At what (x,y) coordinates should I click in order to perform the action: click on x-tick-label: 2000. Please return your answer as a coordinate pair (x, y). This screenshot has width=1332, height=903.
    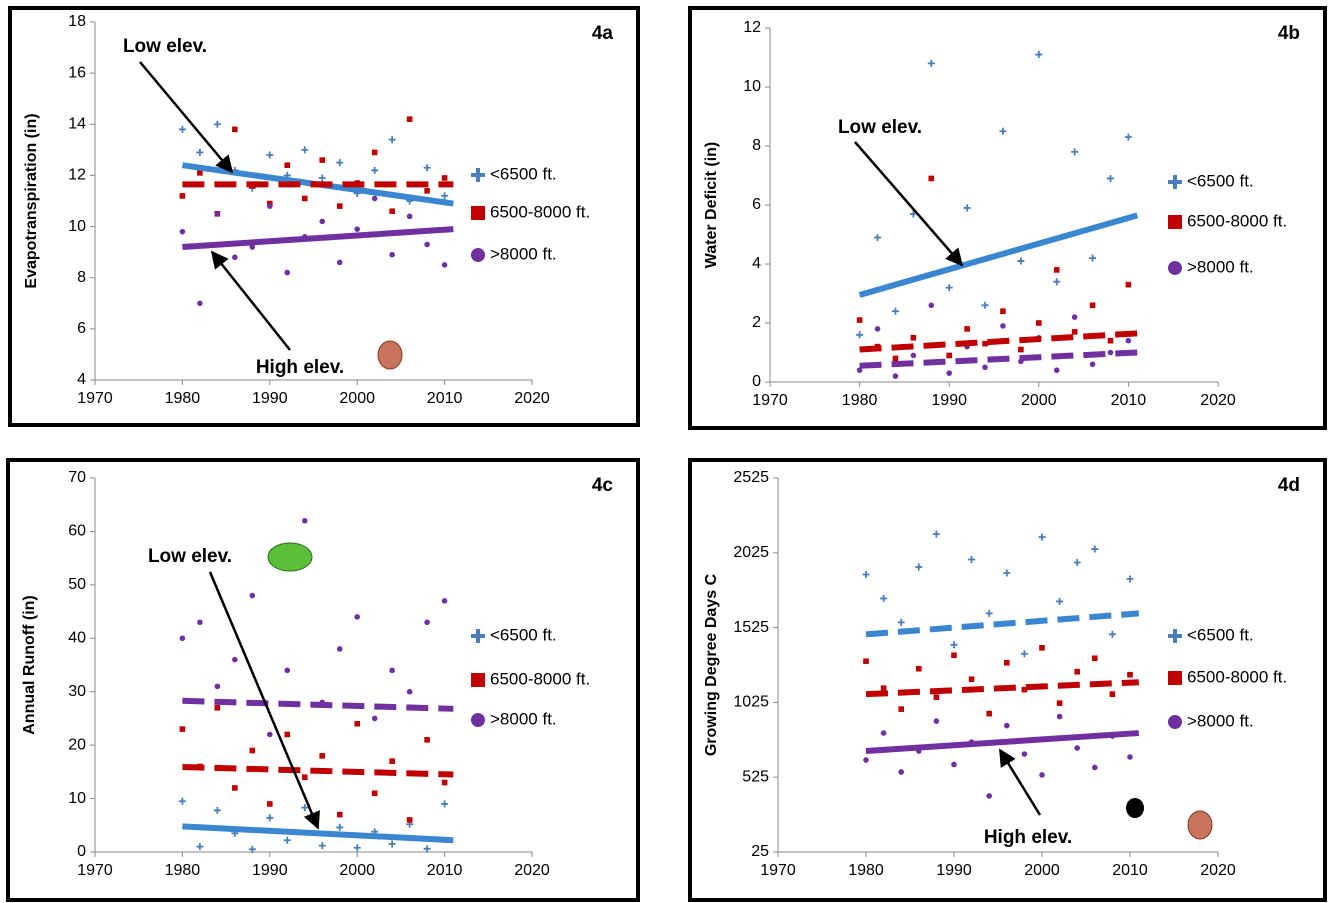
    Looking at the image, I should click on (1042, 870).